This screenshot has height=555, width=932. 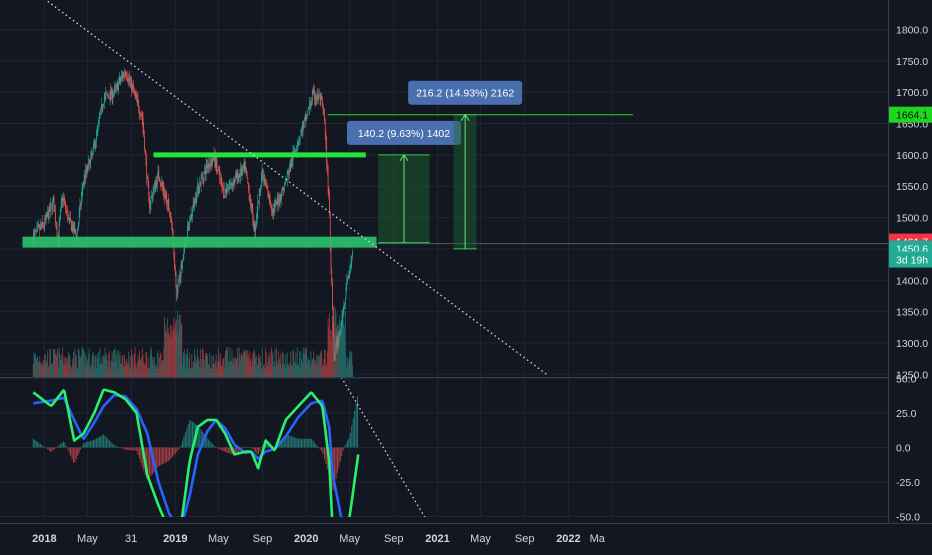 I want to click on x-tick-label: Sep, so click(x=263, y=539).